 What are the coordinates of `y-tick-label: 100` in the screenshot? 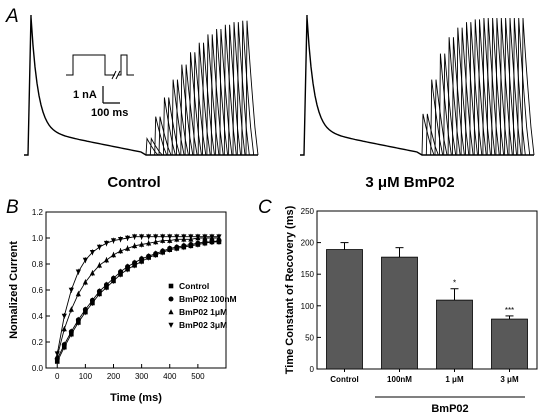 It's located at (308, 306).